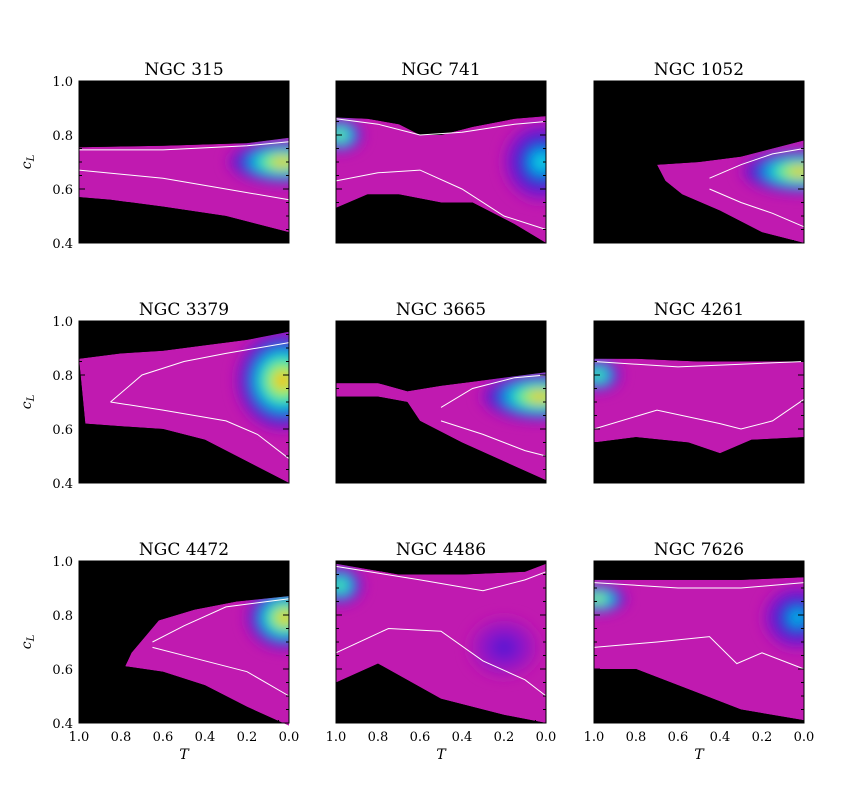 This screenshot has width=858, height=808. I want to click on panel-ngc-741: NGC 741, so click(441, 152).